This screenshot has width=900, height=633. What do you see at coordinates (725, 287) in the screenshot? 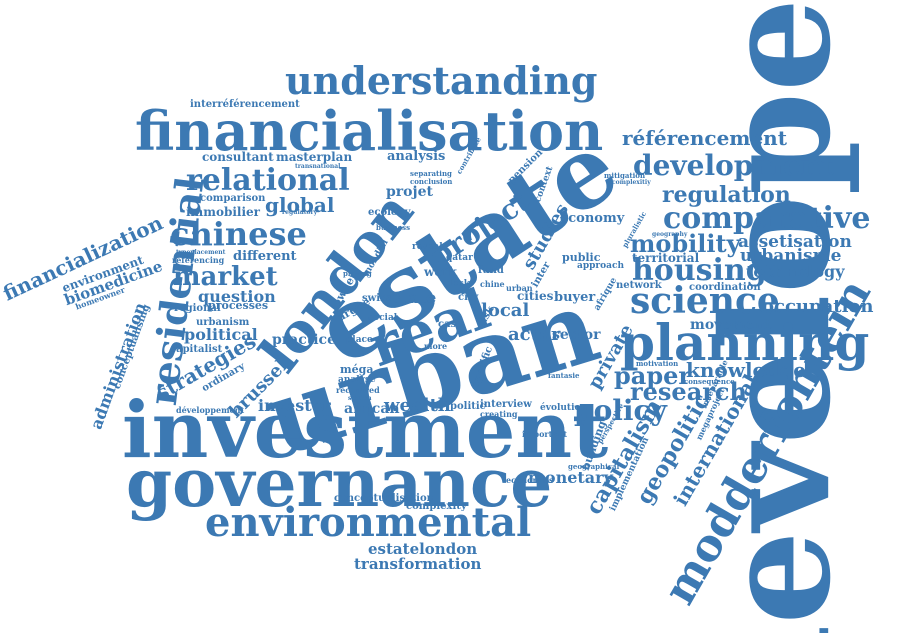
I see `word-coordination: coordination` at bounding box center [725, 287].